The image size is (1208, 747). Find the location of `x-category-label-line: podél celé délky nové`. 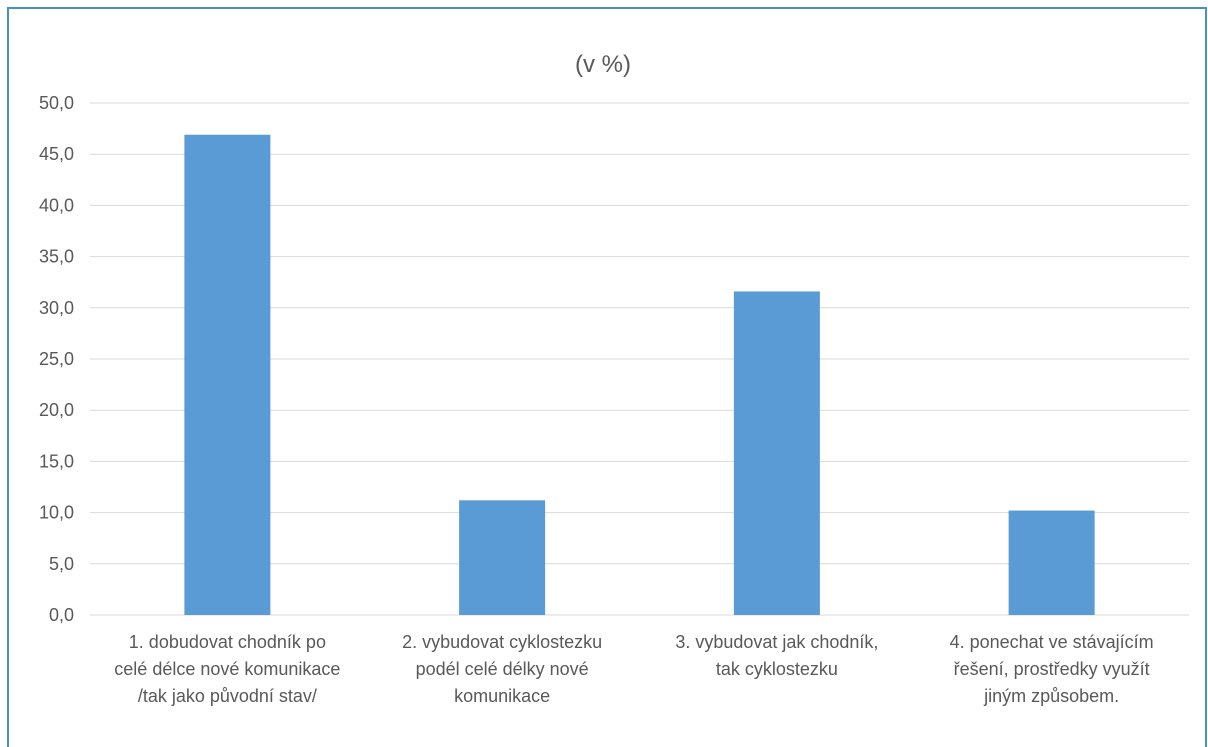

x-category-label-line: podél celé délky nové is located at coordinates (502, 669).